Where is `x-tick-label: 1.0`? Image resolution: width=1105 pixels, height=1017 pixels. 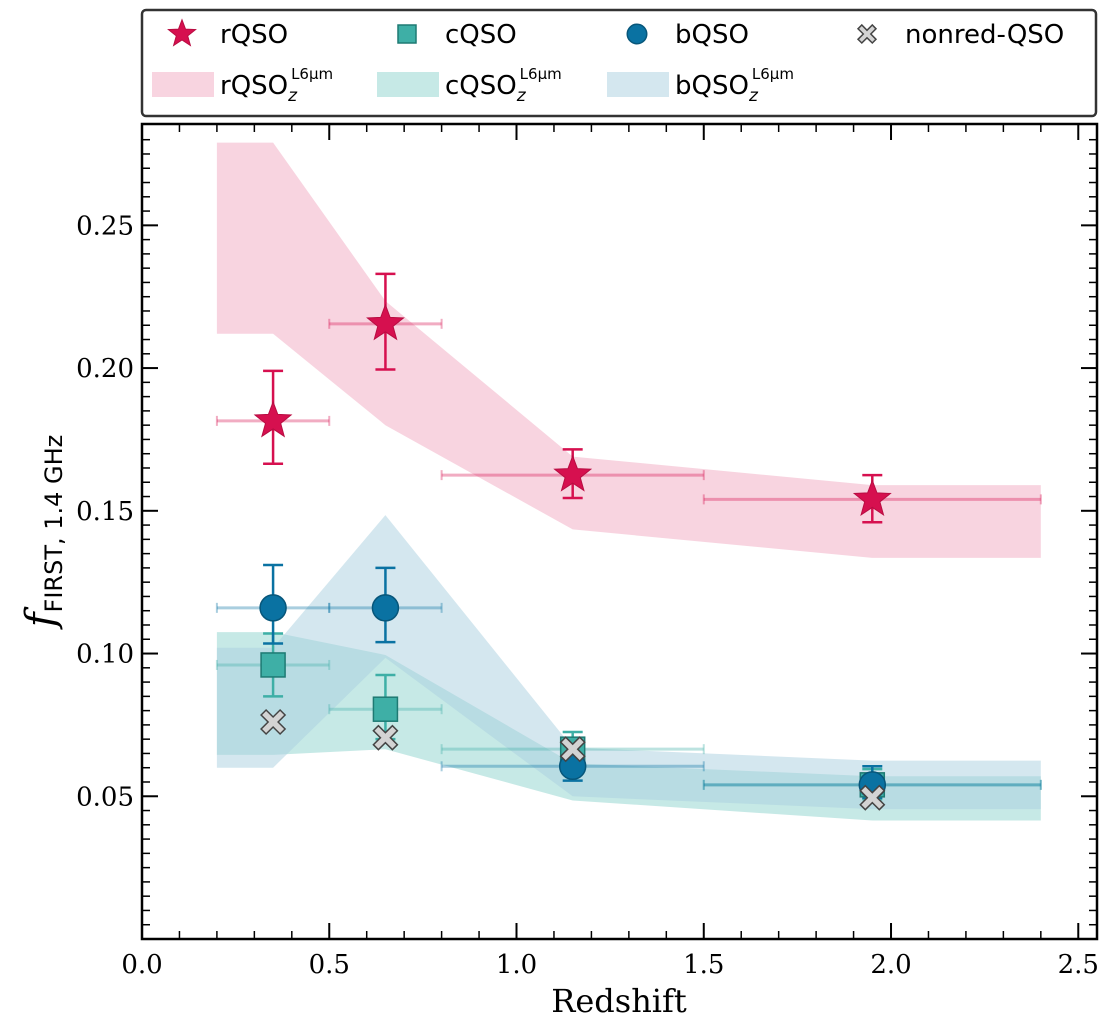
x-tick-label: 1.0 is located at coordinates (516, 965).